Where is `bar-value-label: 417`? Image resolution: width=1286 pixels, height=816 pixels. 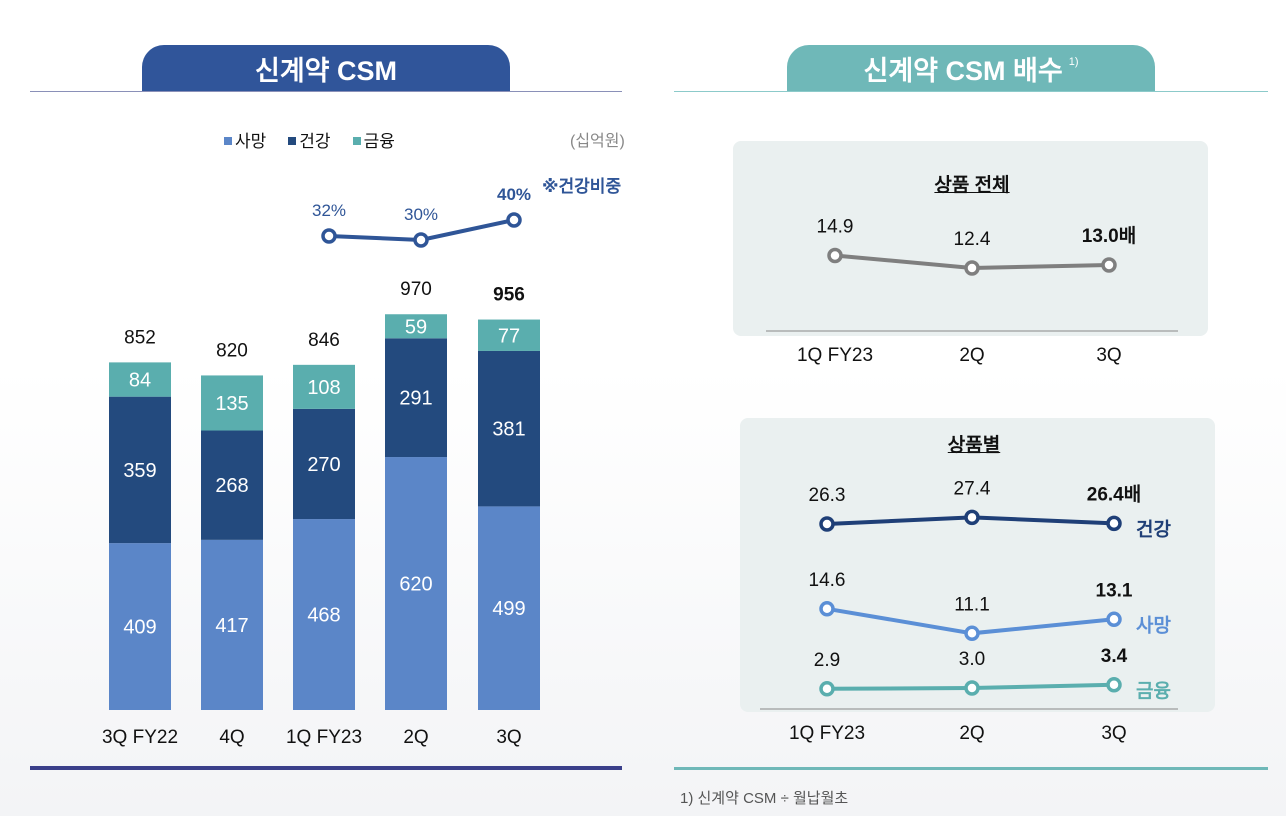 bar-value-label: 417 is located at coordinates (231, 626).